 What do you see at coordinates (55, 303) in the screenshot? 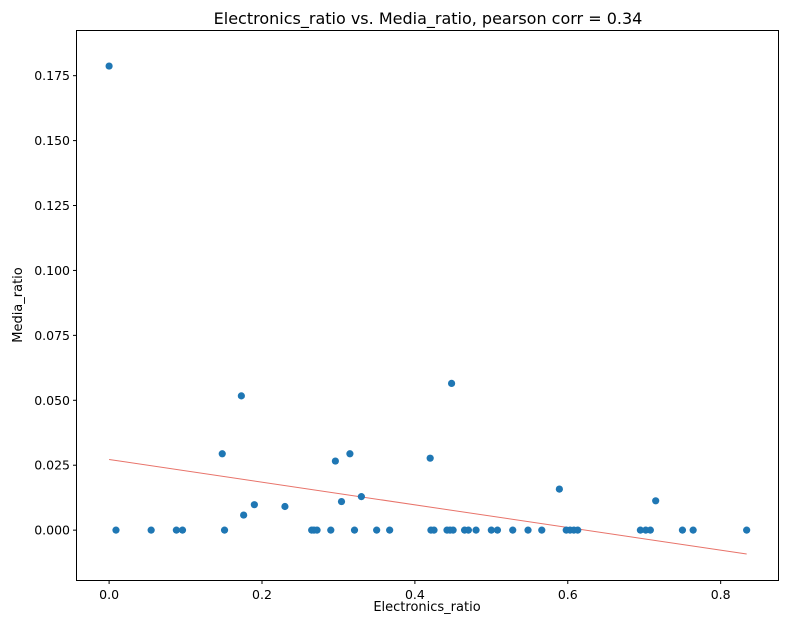
I see `y-axis: 0.000 0.025 0.050 0.075 0.100 0.125 0.150 0.175` at bounding box center [55, 303].